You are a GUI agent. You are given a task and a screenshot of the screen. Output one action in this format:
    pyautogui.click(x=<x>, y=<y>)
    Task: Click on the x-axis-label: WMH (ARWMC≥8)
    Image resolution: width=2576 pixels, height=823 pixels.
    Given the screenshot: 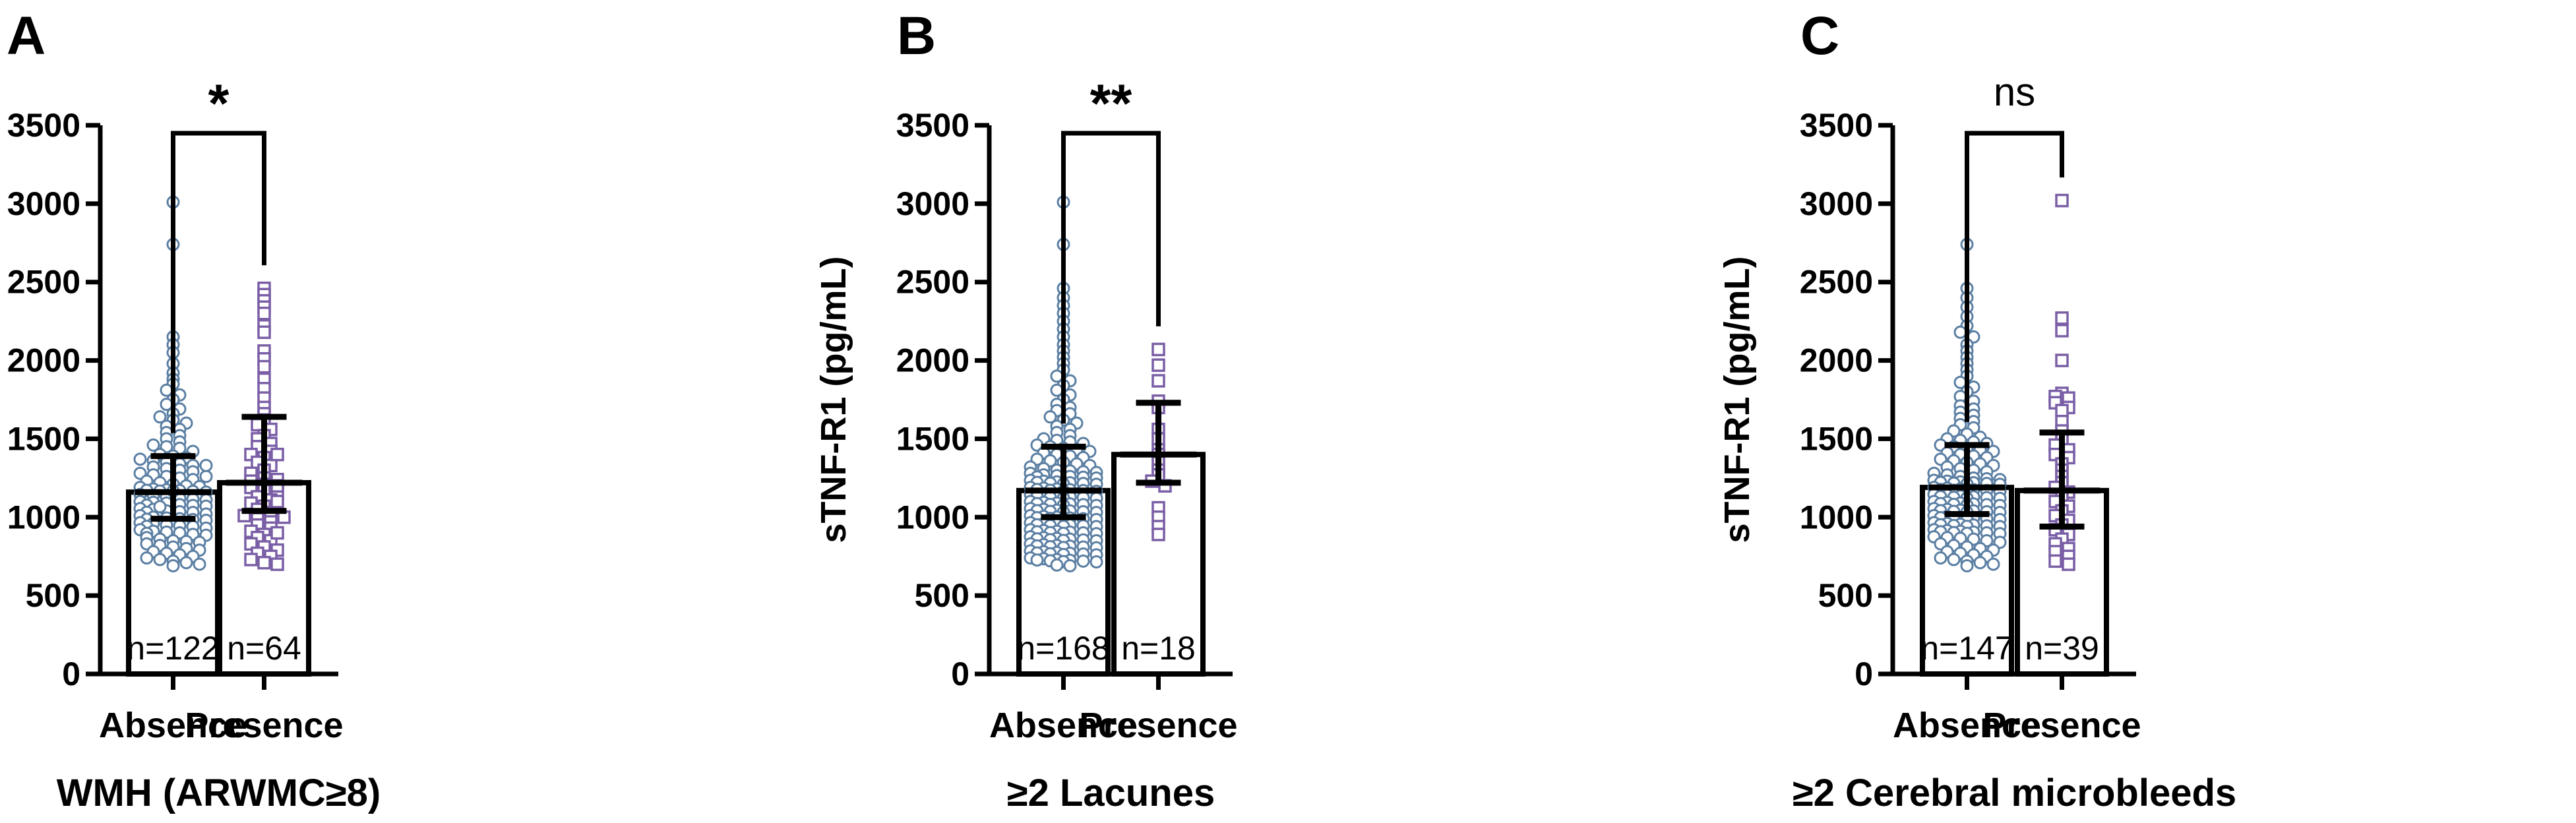 What is the action you would take?
    pyautogui.click(x=219, y=793)
    